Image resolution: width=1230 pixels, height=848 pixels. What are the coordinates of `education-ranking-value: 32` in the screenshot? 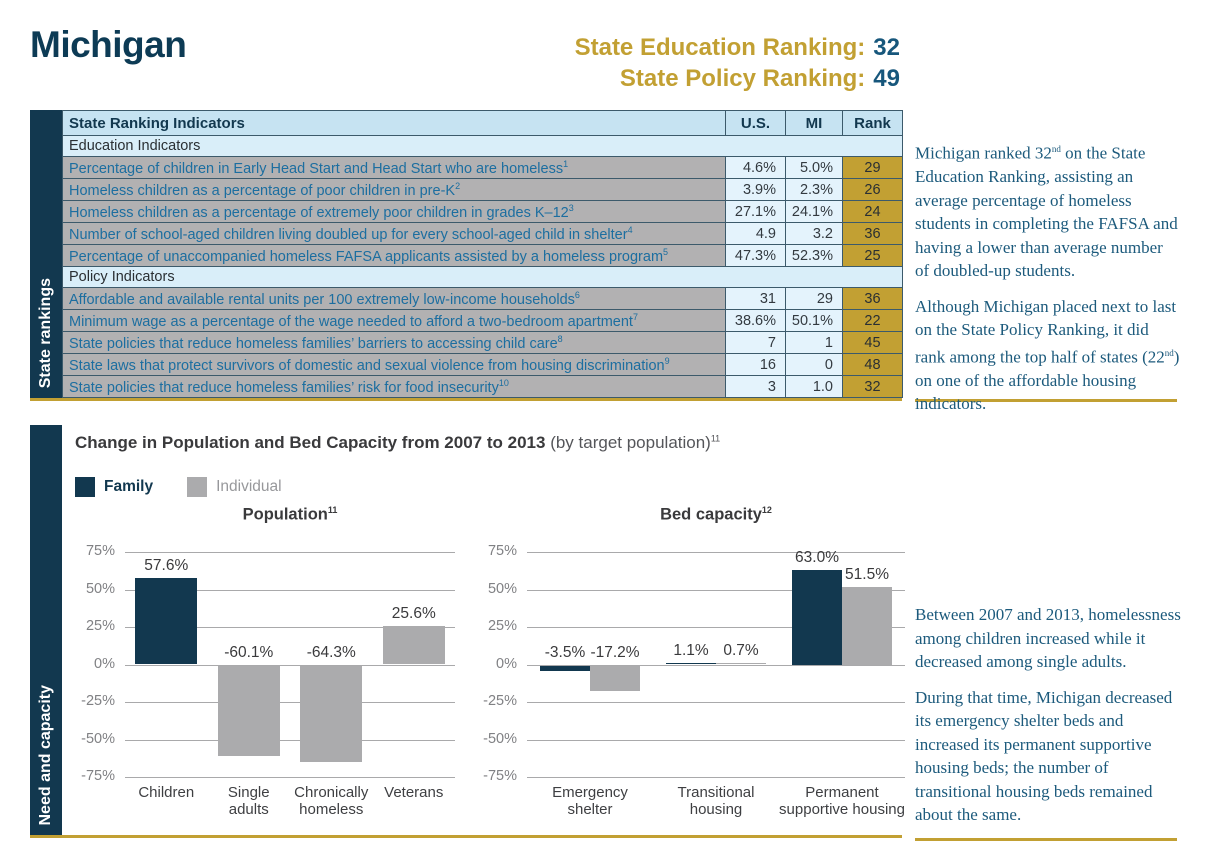 It's located at (886, 47).